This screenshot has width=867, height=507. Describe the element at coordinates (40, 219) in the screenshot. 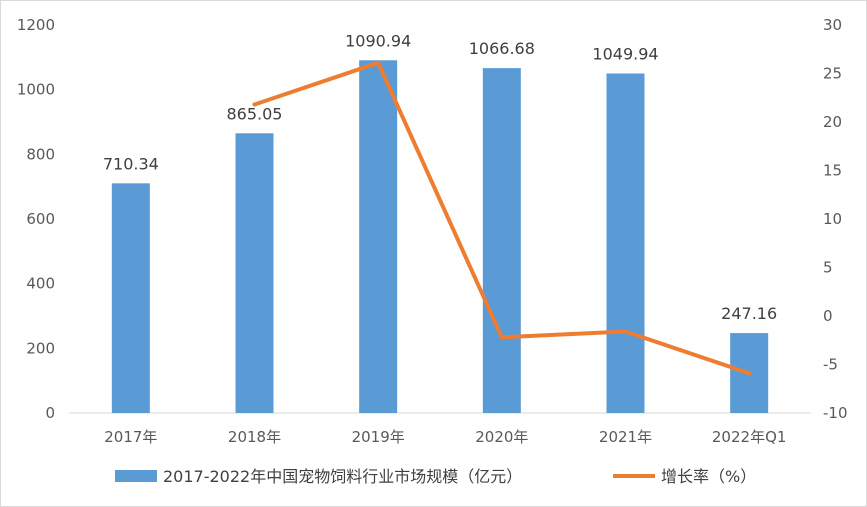

I see `left-axis-tick-label: 600` at that location.